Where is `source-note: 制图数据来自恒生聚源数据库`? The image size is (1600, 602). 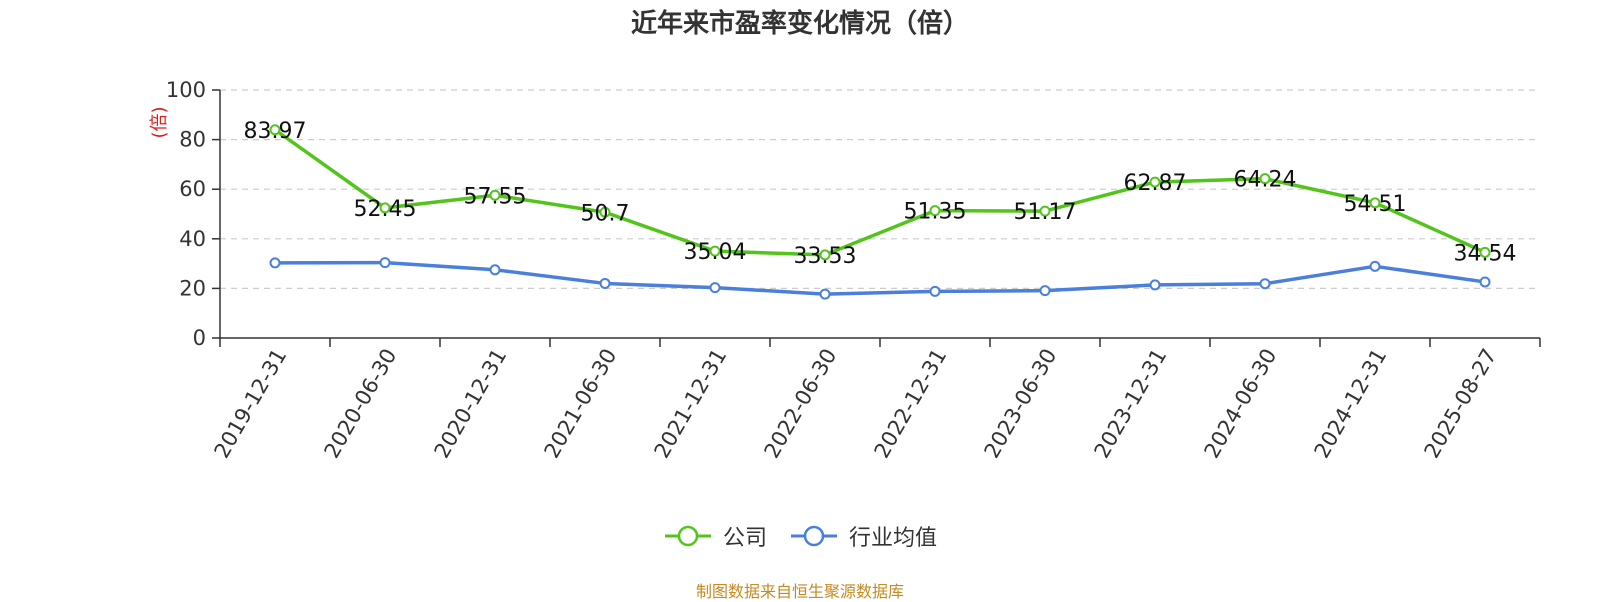 source-note: 制图数据来自恒生聚源数据库 is located at coordinates (799, 591).